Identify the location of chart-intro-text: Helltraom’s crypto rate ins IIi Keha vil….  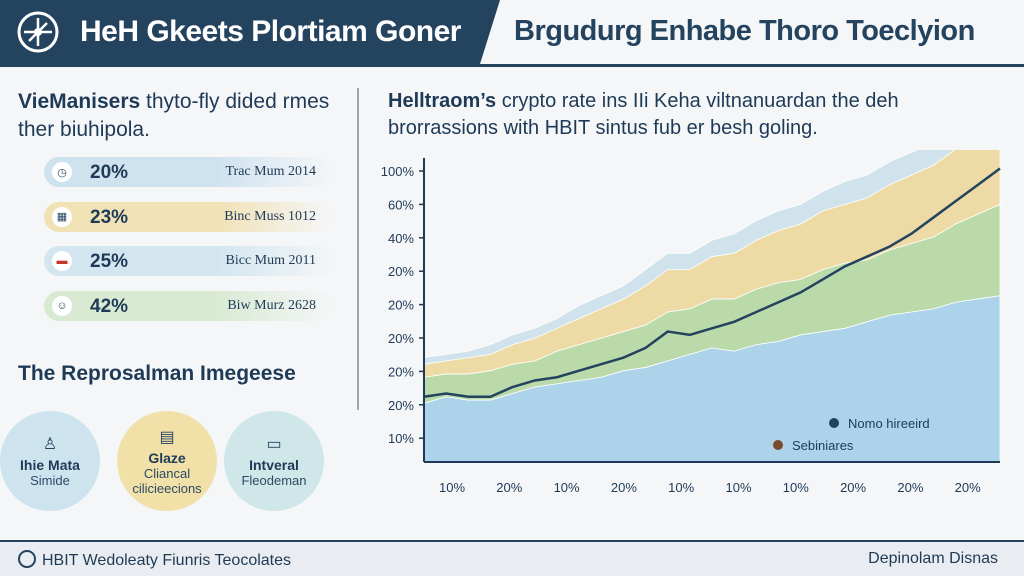
(688, 115).